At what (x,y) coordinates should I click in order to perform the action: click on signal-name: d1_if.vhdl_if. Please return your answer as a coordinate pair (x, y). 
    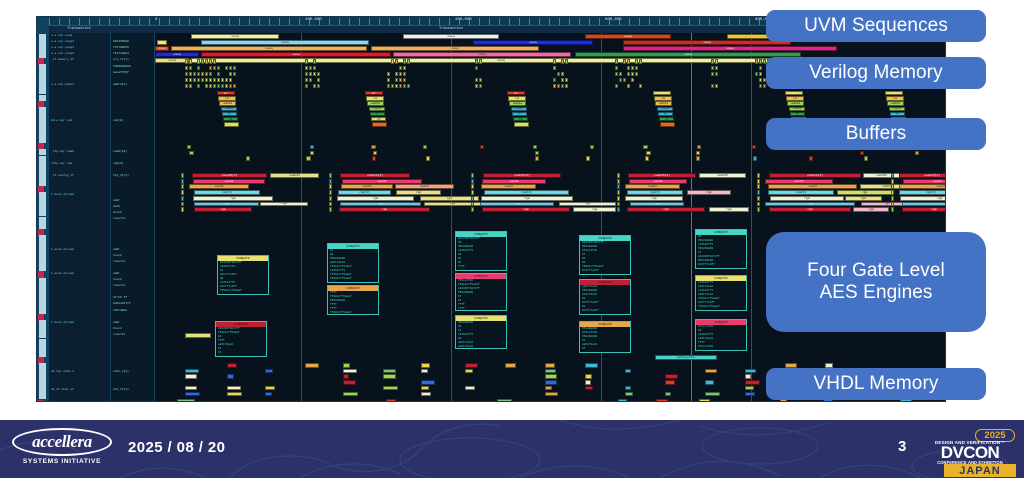
    Looking at the image, I should click on (62, 388).